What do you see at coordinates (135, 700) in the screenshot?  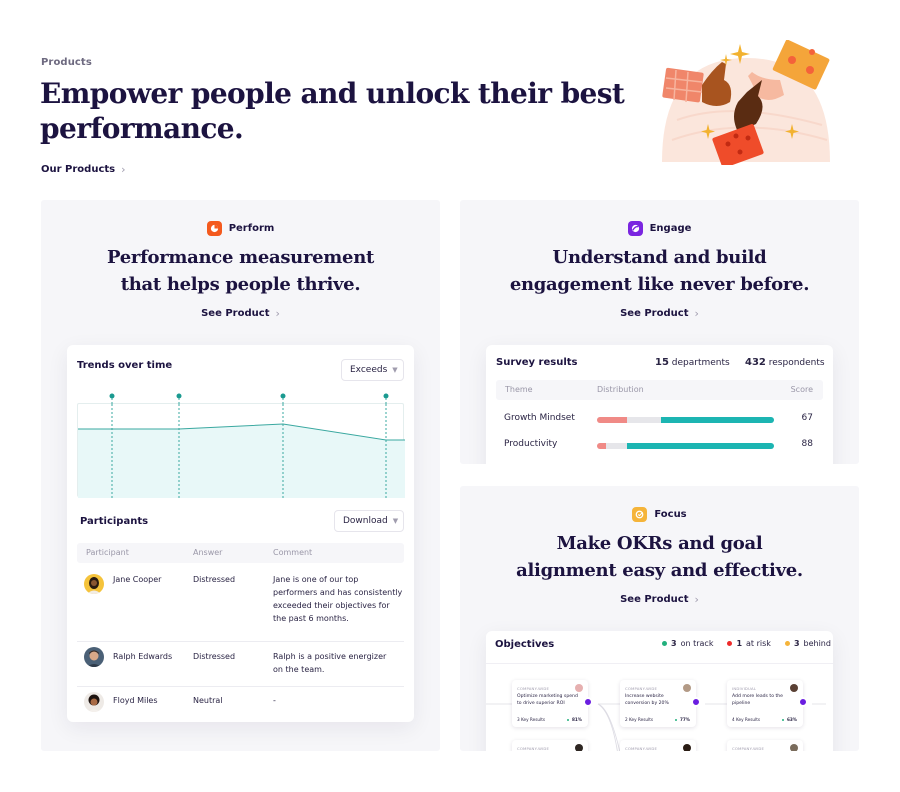 I see `participant-name: Floyd Miles` at bounding box center [135, 700].